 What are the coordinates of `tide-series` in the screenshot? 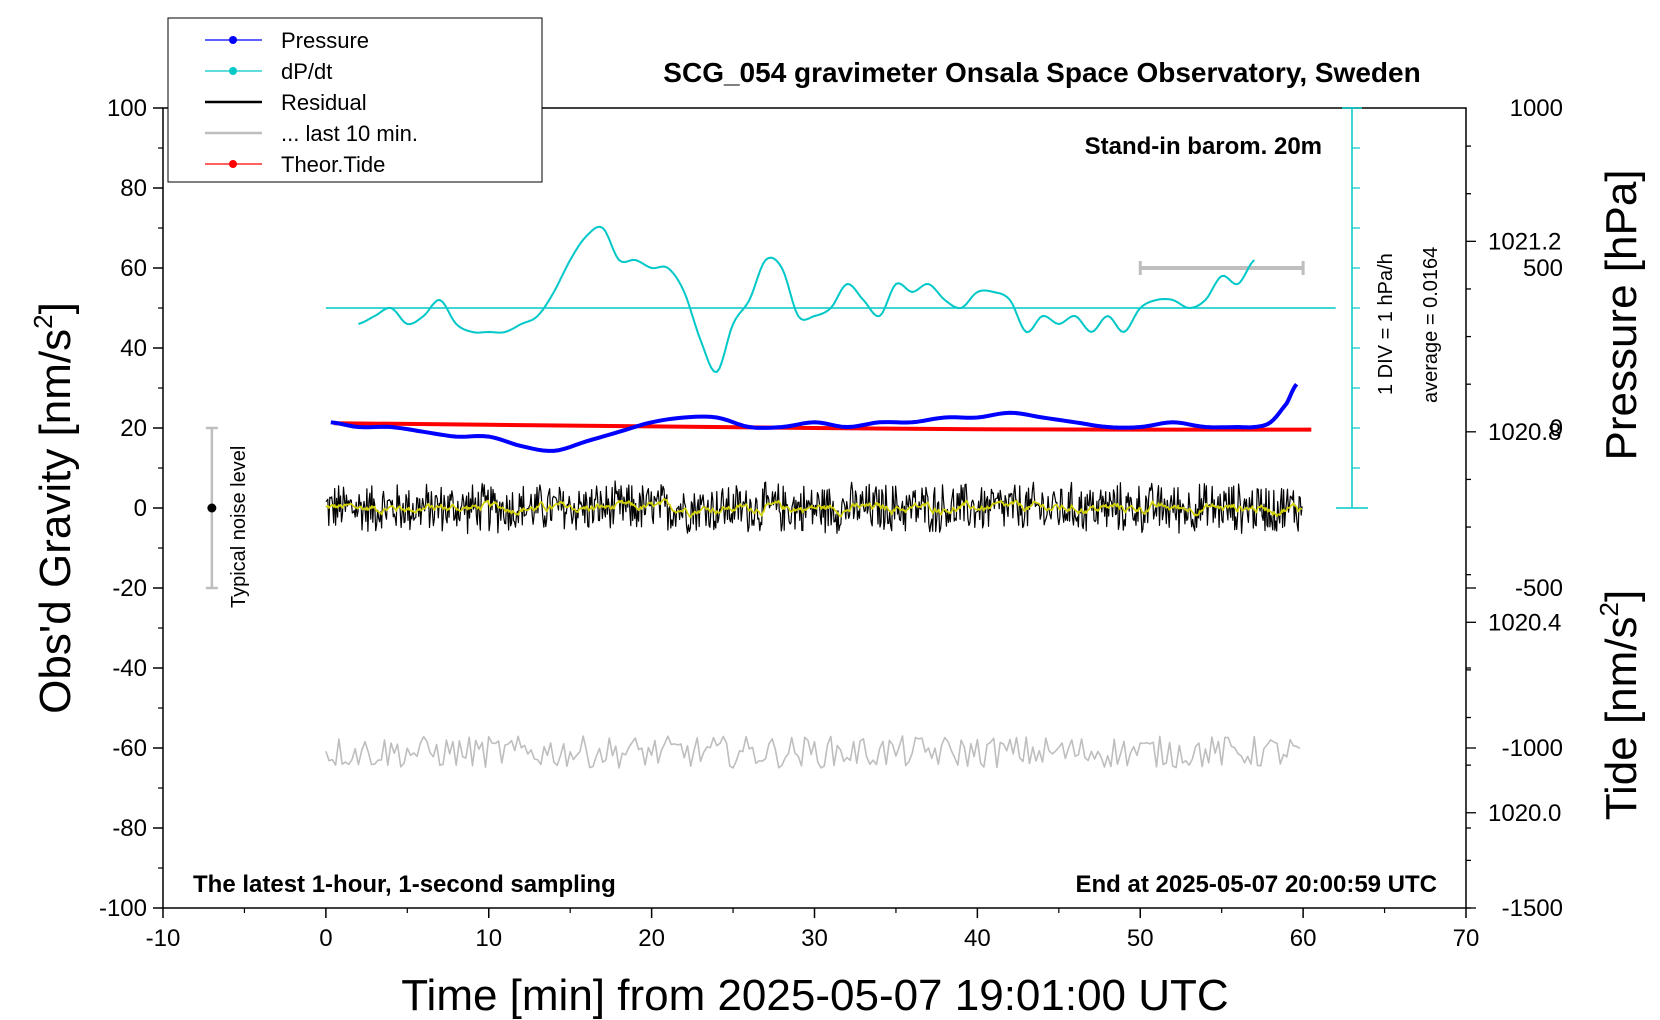 It's located at (822, 426).